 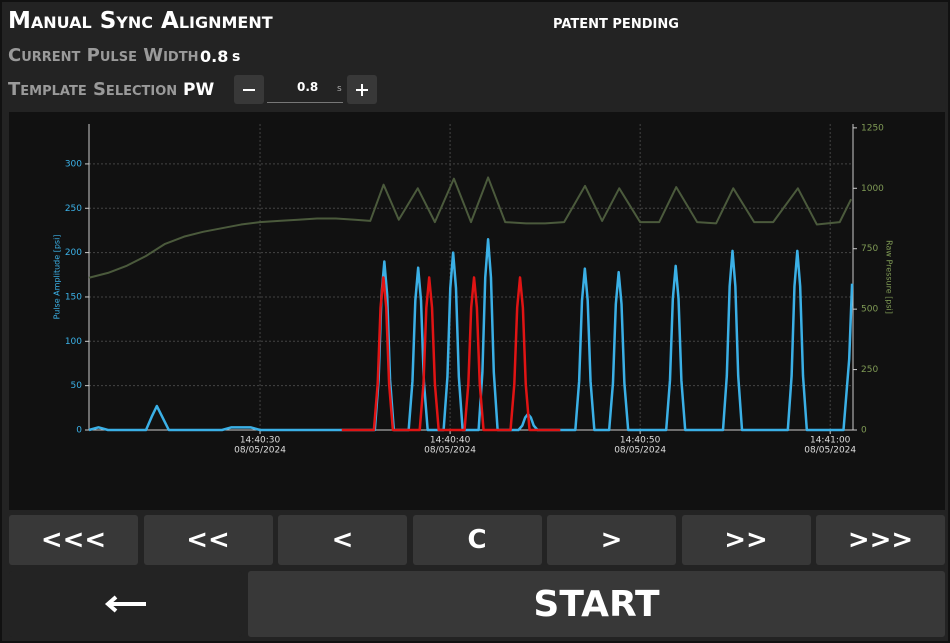 I want to click on pulse-width-label: Current Pulse Width, so click(x=103, y=55).